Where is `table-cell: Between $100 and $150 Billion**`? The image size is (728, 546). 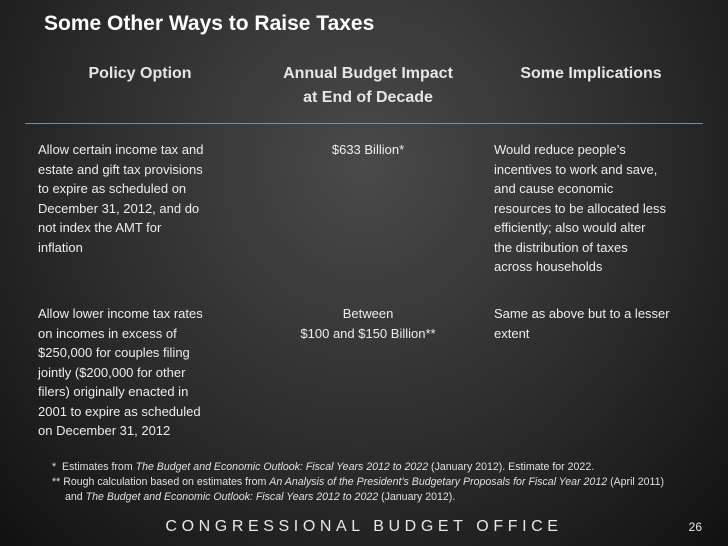
table-cell: Between $100 and $150 Billion** is located at coordinates (368, 323).